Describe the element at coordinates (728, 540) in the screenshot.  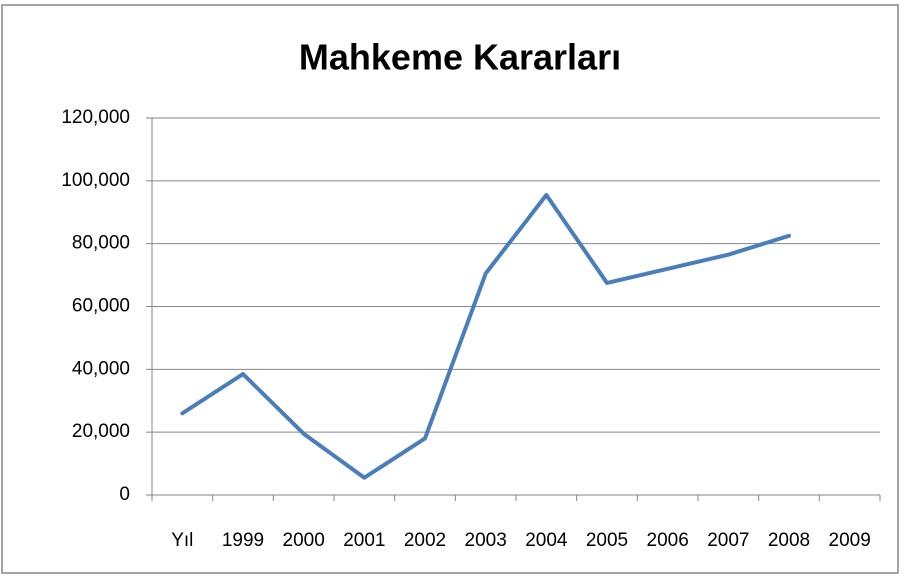
I see `x-tick-label: 2007` at that location.